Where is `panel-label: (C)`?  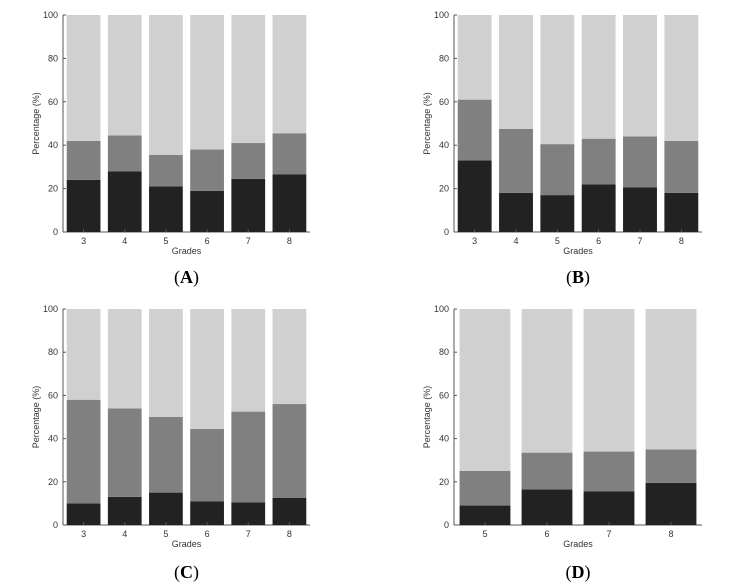
panel-label: (C) is located at coordinates (186, 572).